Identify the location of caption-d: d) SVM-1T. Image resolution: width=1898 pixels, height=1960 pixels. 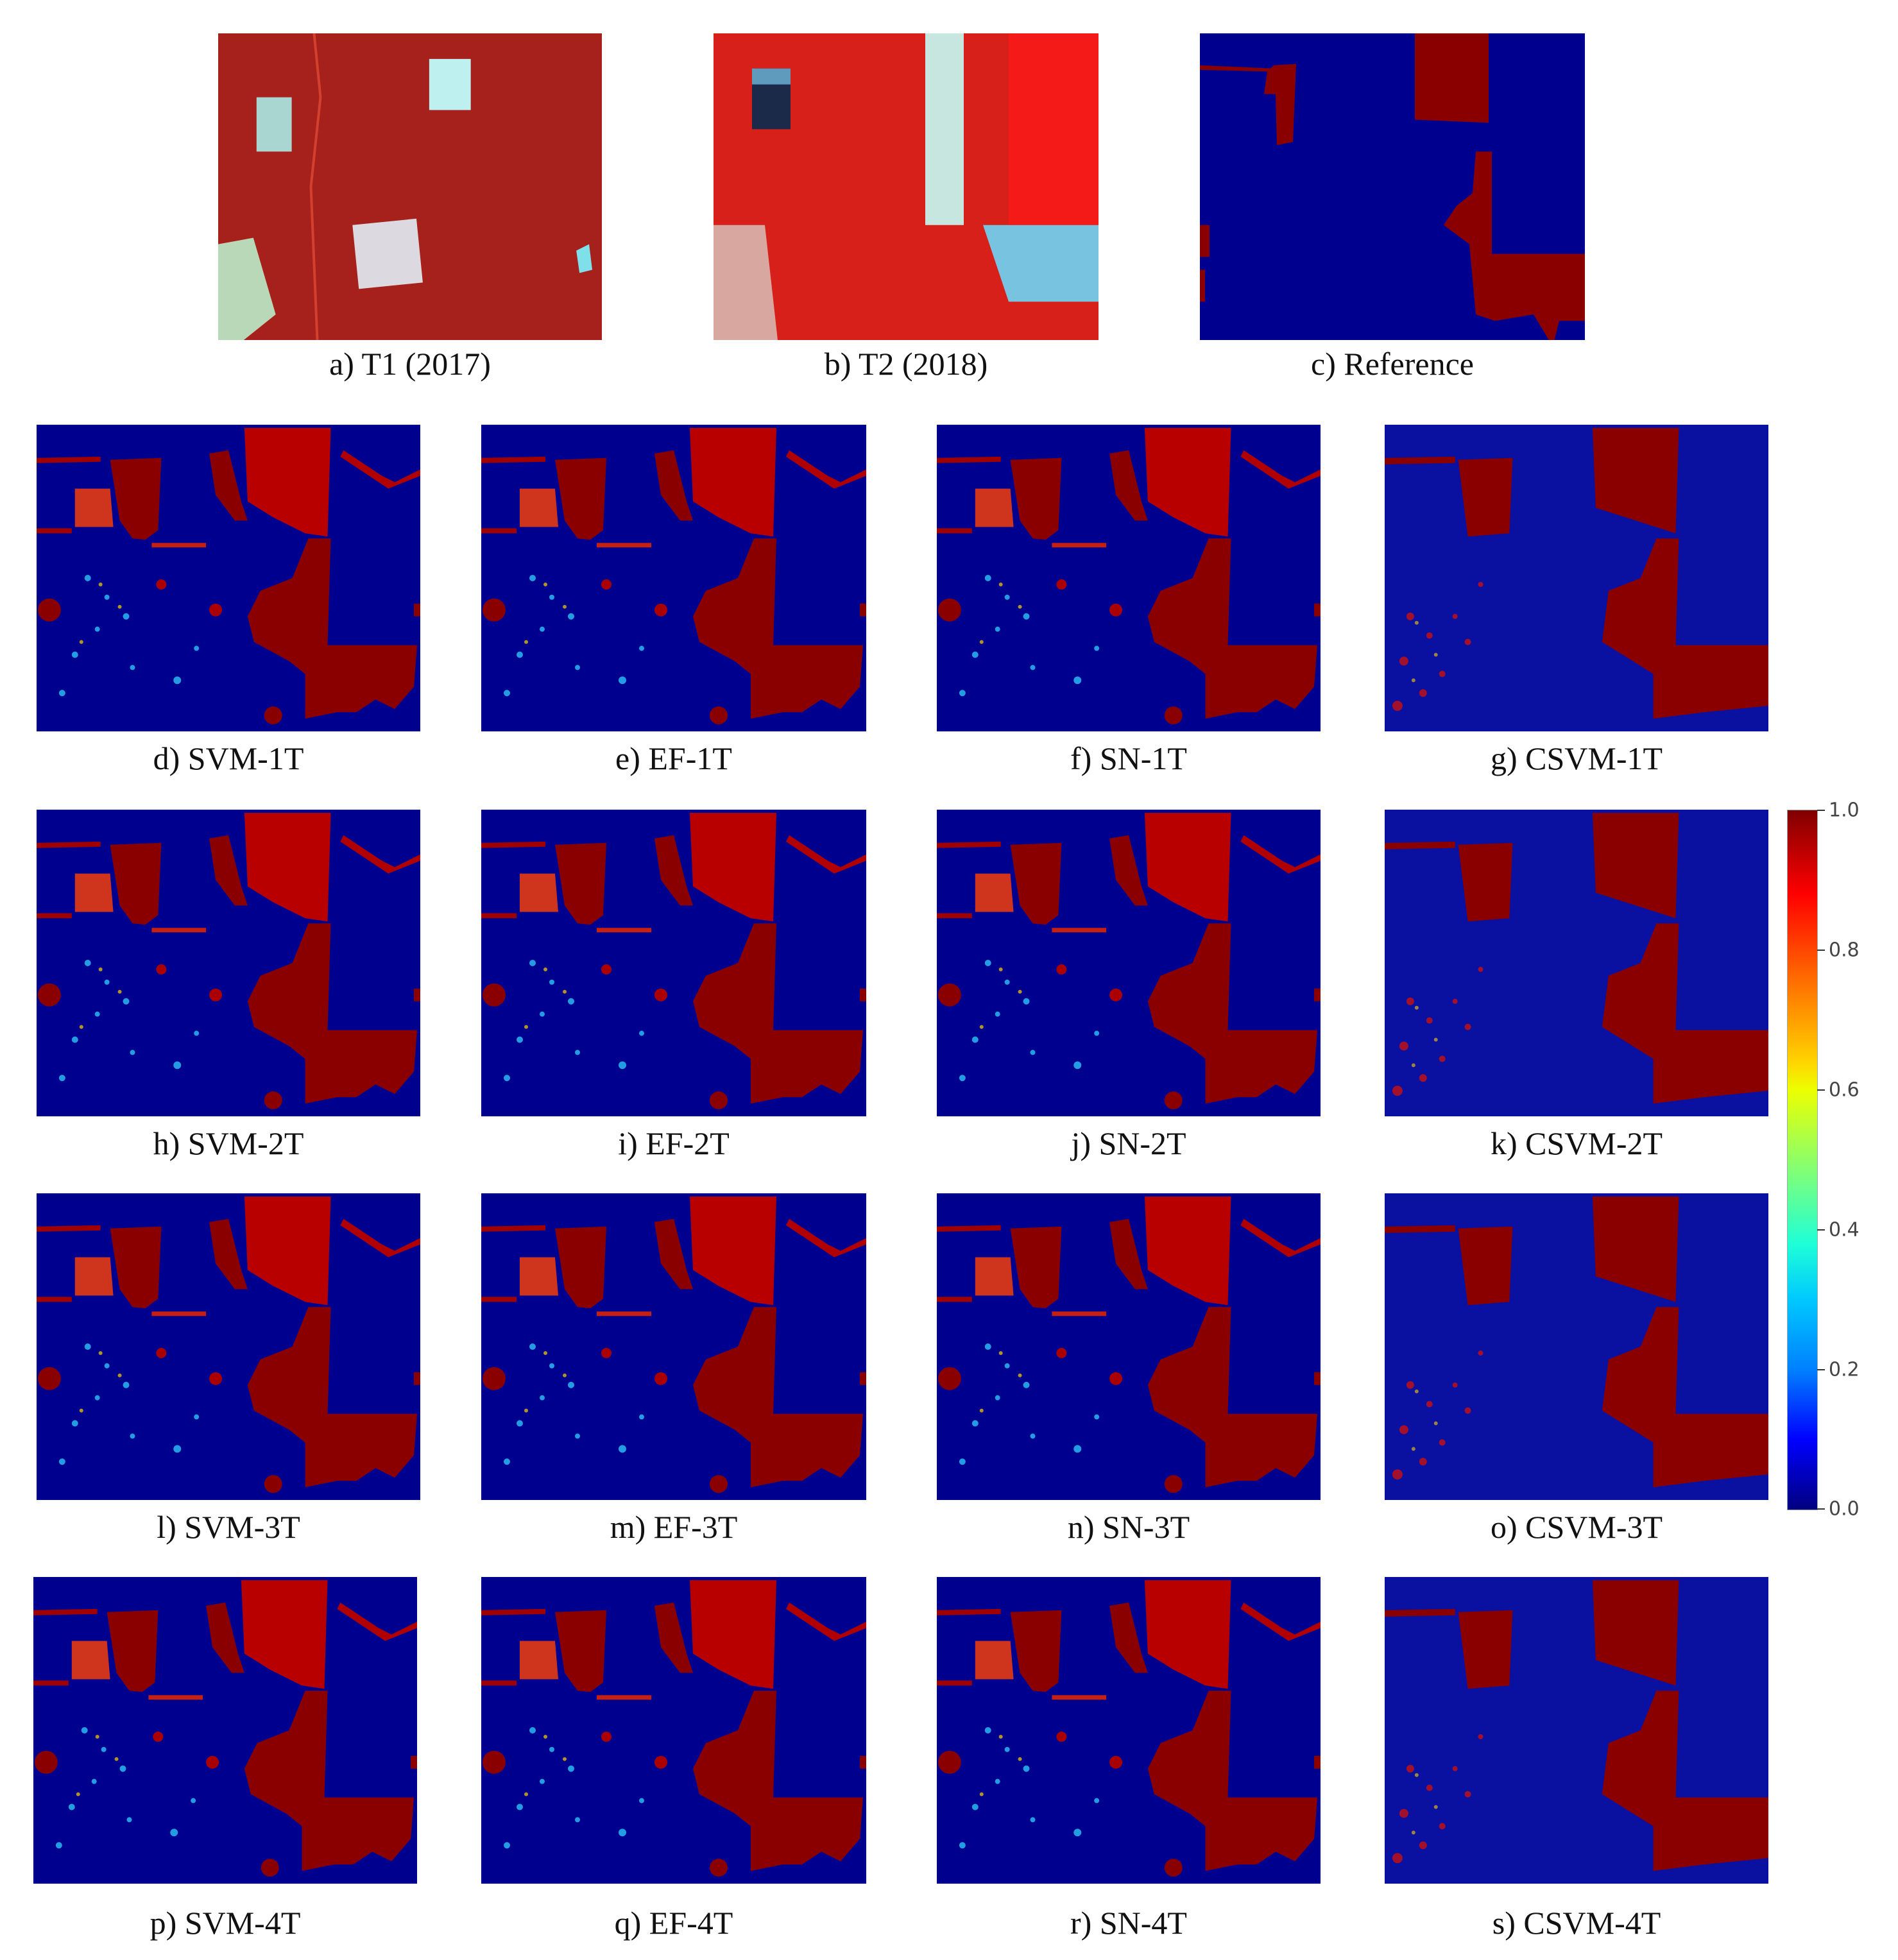
(228, 758).